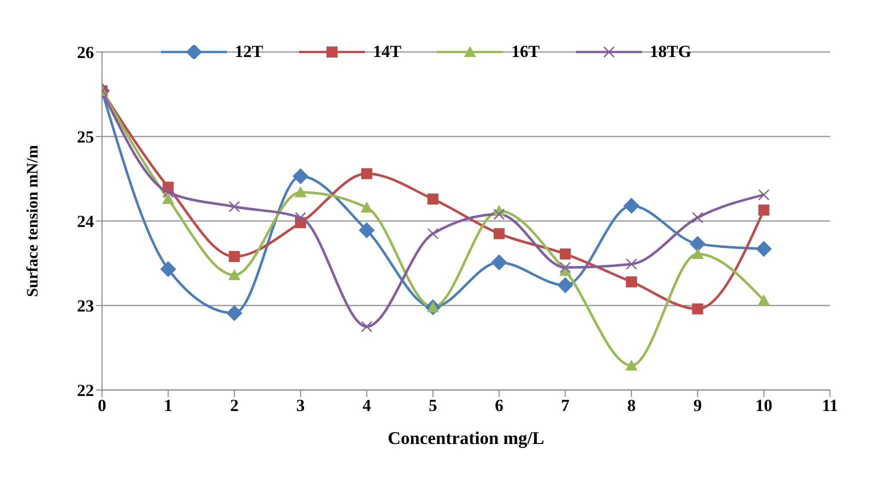  Describe the element at coordinates (168, 406) in the screenshot. I see `x-tick-label: 1` at that location.